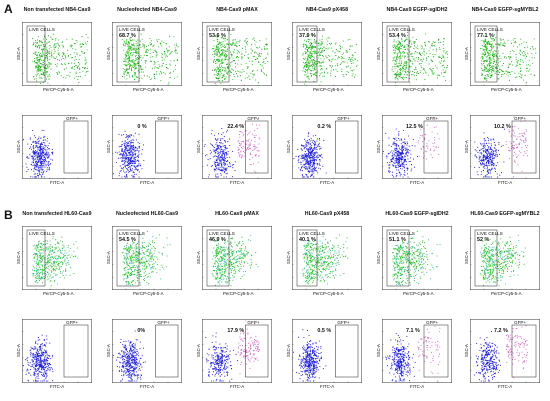  What do you see at coordinates (327, 147) in the screenshot?
I see `plot-frame` at bounding box center [327, 147].